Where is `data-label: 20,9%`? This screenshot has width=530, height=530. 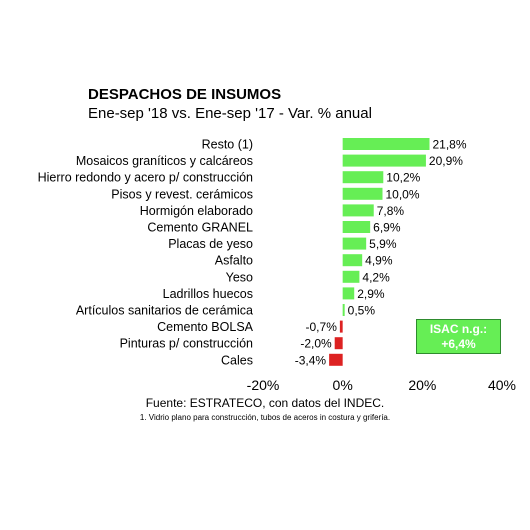 data-label: 20,9% is located at coordinates (446, 161).